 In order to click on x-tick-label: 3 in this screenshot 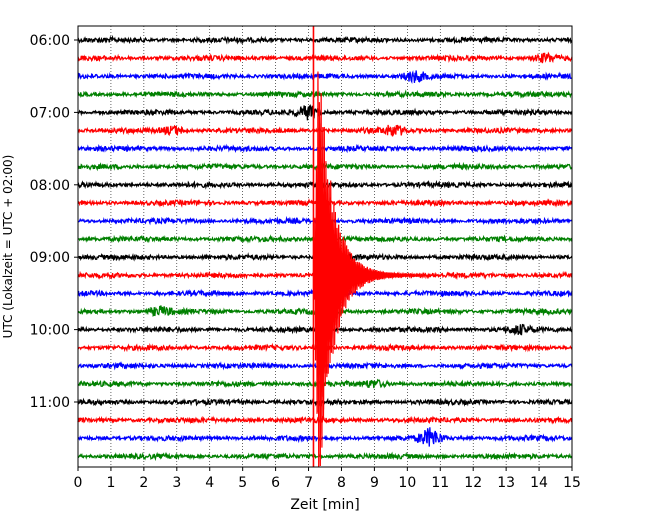, I will do `click(176, 483)`.